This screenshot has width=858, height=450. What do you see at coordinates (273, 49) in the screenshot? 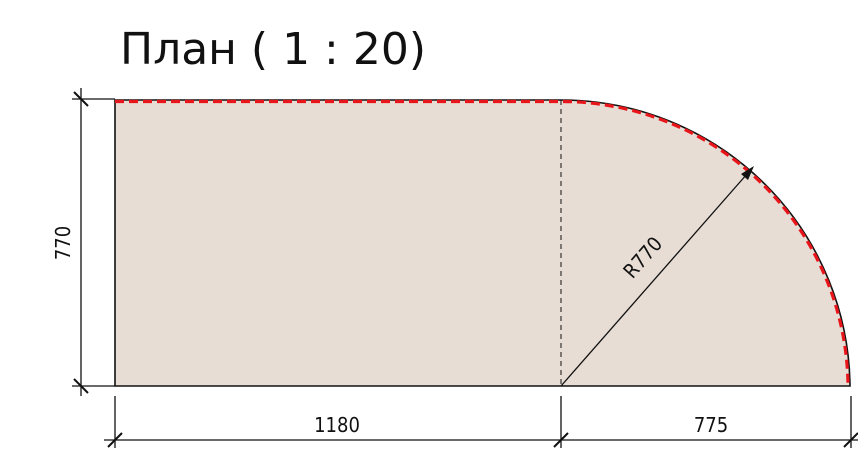
I see `plan-title: План ( 1 : 20)` at bounding box center [273, 49].